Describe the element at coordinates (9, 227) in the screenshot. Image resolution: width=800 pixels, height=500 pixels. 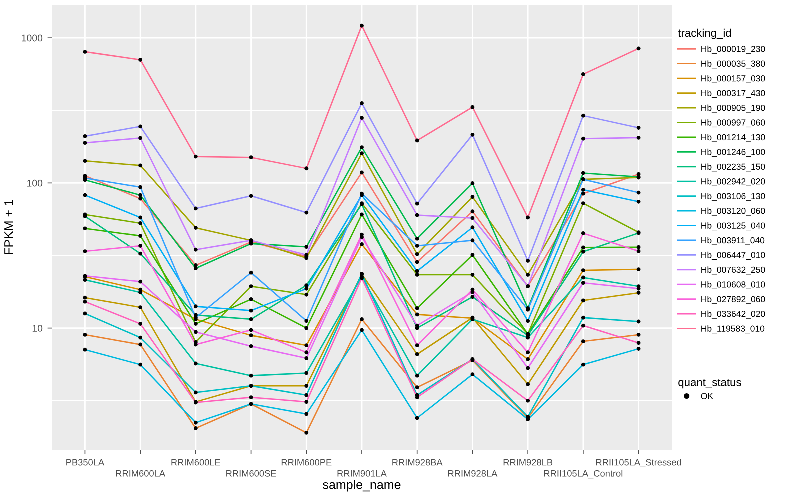
I see `y-axis-title: FPKM + 1` at that location.